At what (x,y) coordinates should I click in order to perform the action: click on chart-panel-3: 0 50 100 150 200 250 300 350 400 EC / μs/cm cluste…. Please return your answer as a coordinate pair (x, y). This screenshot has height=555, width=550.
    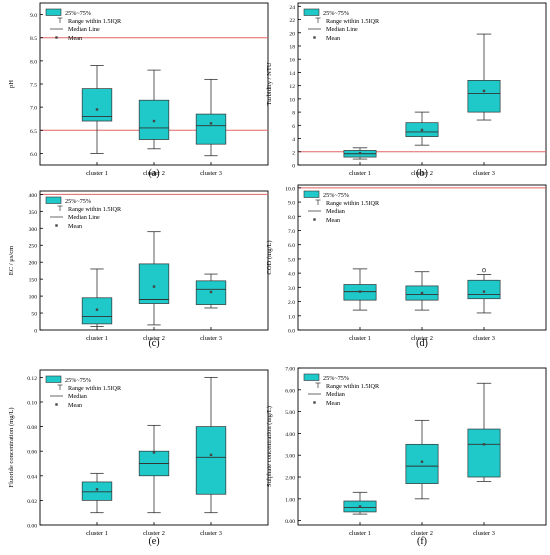
    Looking at the image, I should click on (138, 266).